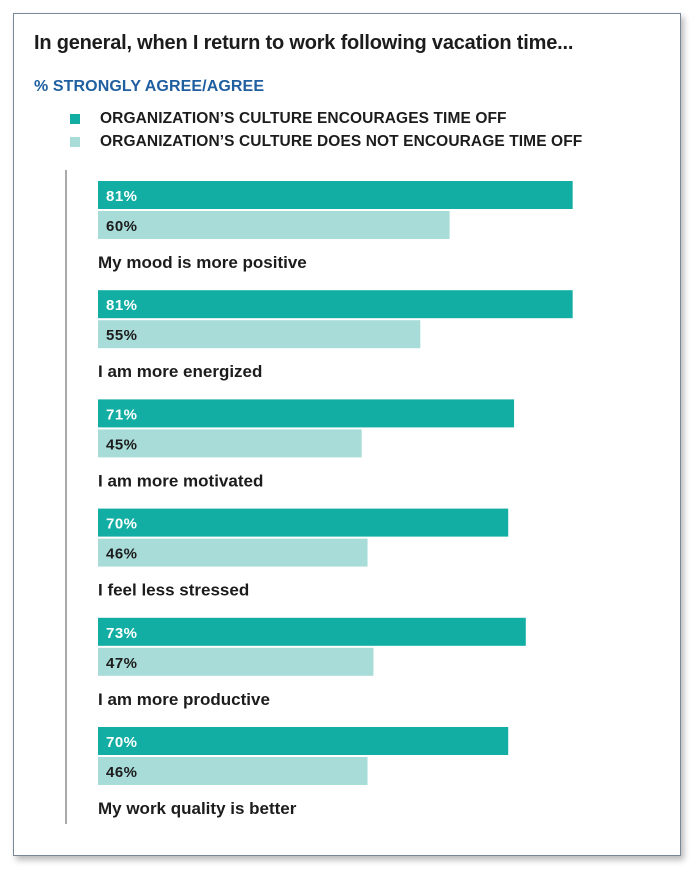  Describe the element at coordinates (197, 808) in the screenshot. I see `category-label: My work quality is better` at that location.